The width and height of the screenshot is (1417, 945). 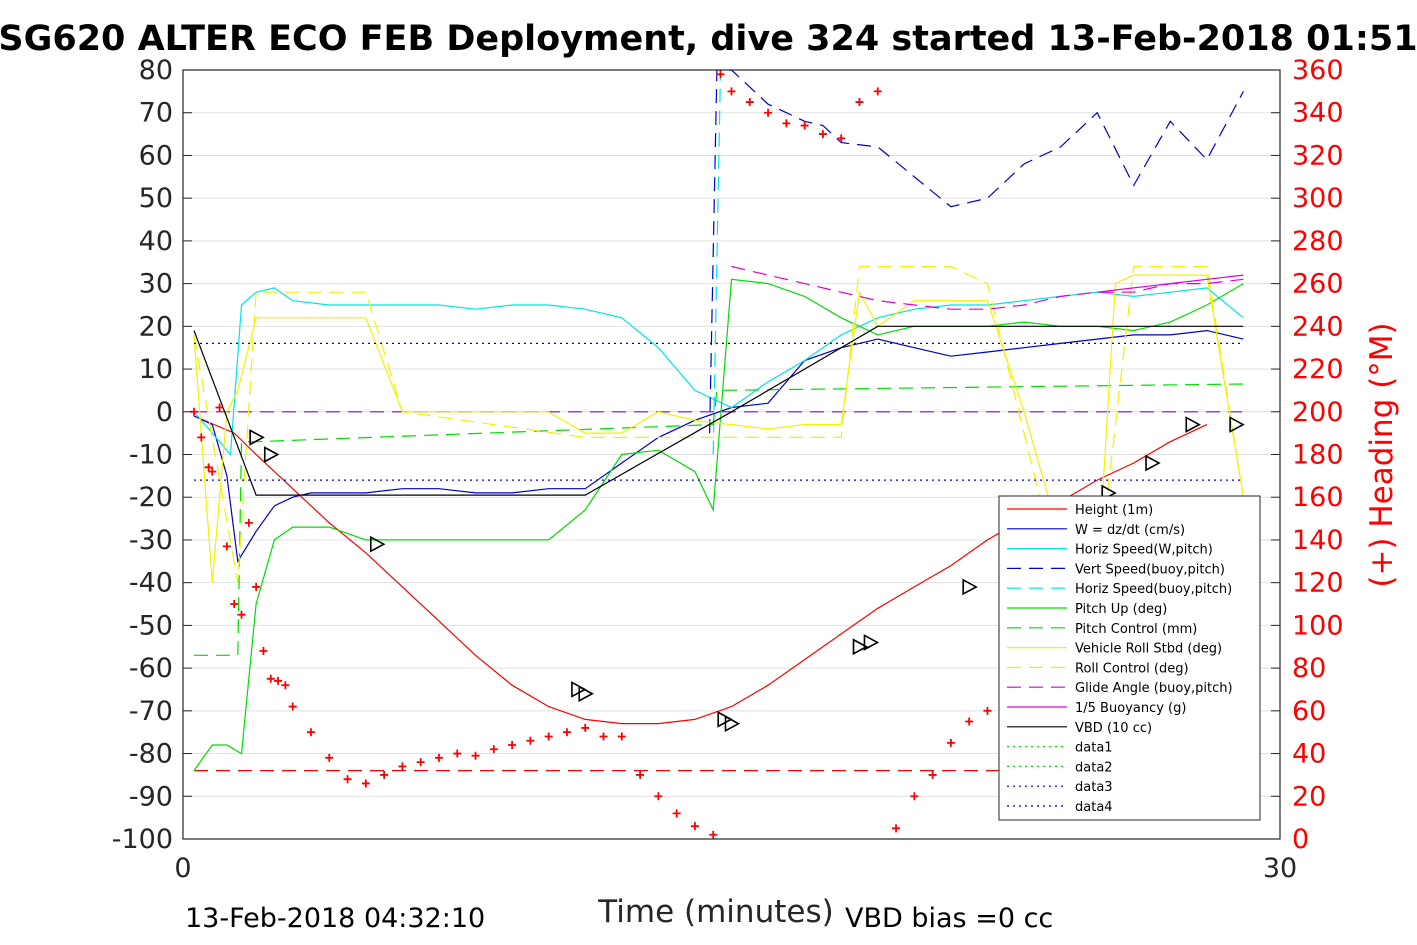 I want to click on legend-entry: Glide Angle (buoy,pitch), so click(x=1154, y=688).